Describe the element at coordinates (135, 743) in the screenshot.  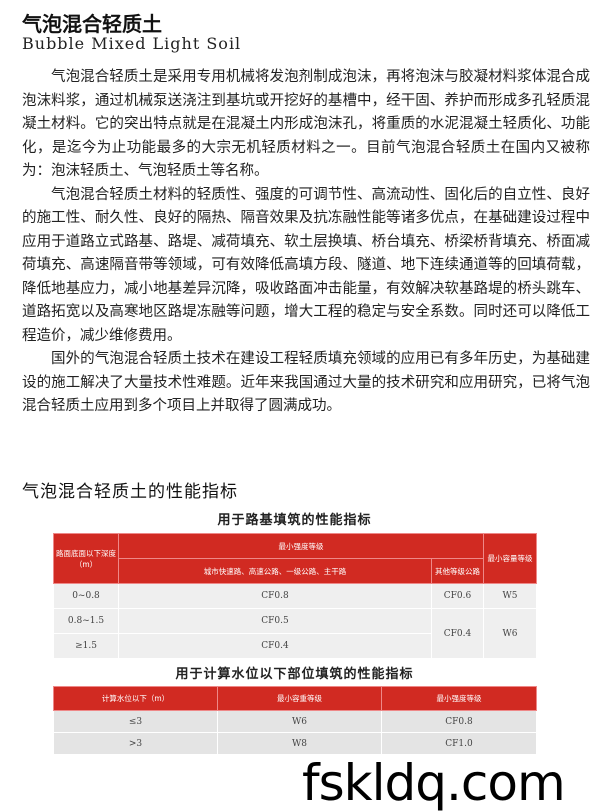
I see `cell: >3` at that location.